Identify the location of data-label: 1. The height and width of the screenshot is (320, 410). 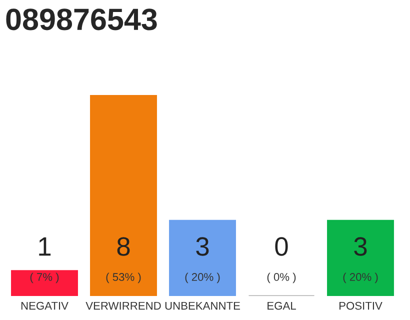
(45, 246).